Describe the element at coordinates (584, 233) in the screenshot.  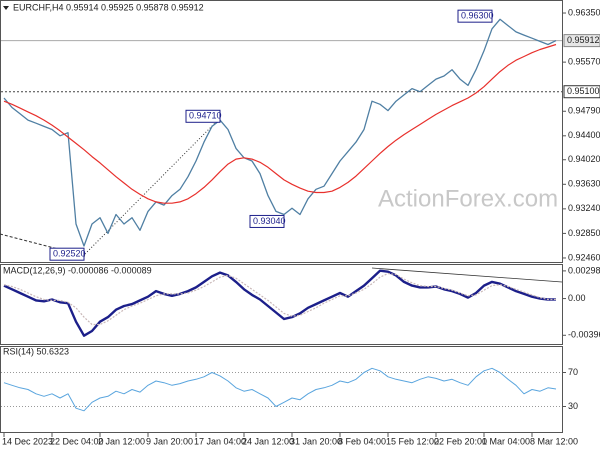
I see `y-tick-label: 0.92850` at that location.